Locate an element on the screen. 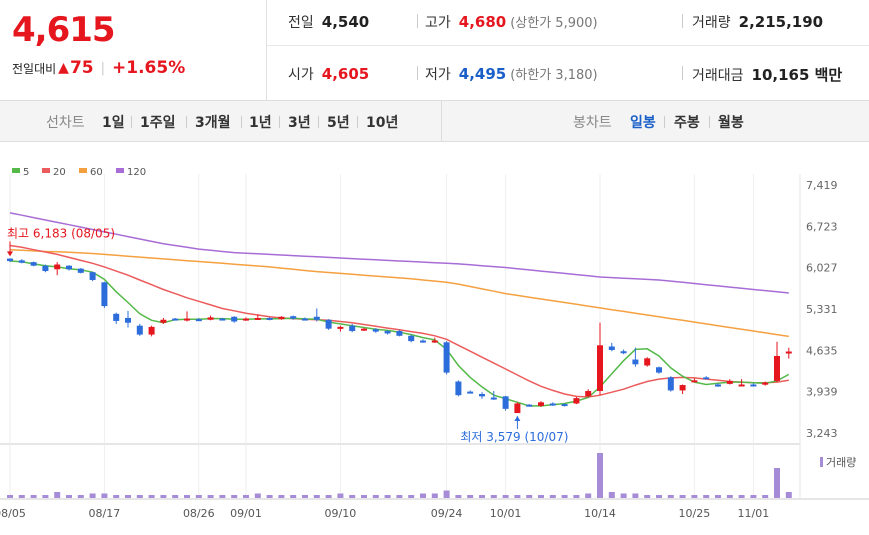 This screenshot has width=869, height=535. tab-1w: 1주일 is located at coordinates (158, 123).